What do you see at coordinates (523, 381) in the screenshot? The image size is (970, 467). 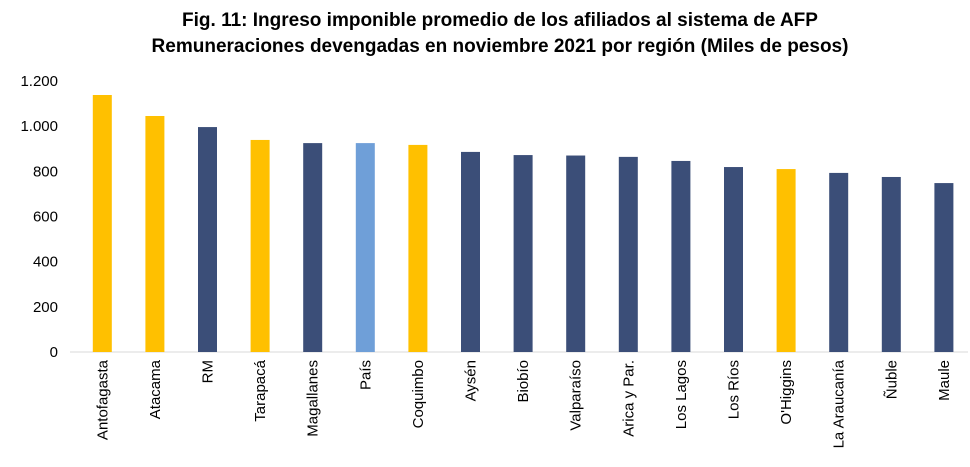 I see `x-tick-label: Biobío` at bounding box center [523, 381].